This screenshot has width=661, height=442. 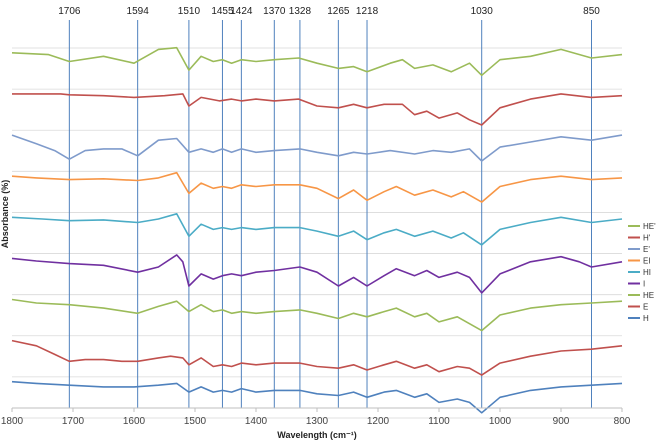 What do you see at coordinates (338, 11) in the screenshot?
I see `peak-marker-label: 1265` at bounding box center [338, 11].